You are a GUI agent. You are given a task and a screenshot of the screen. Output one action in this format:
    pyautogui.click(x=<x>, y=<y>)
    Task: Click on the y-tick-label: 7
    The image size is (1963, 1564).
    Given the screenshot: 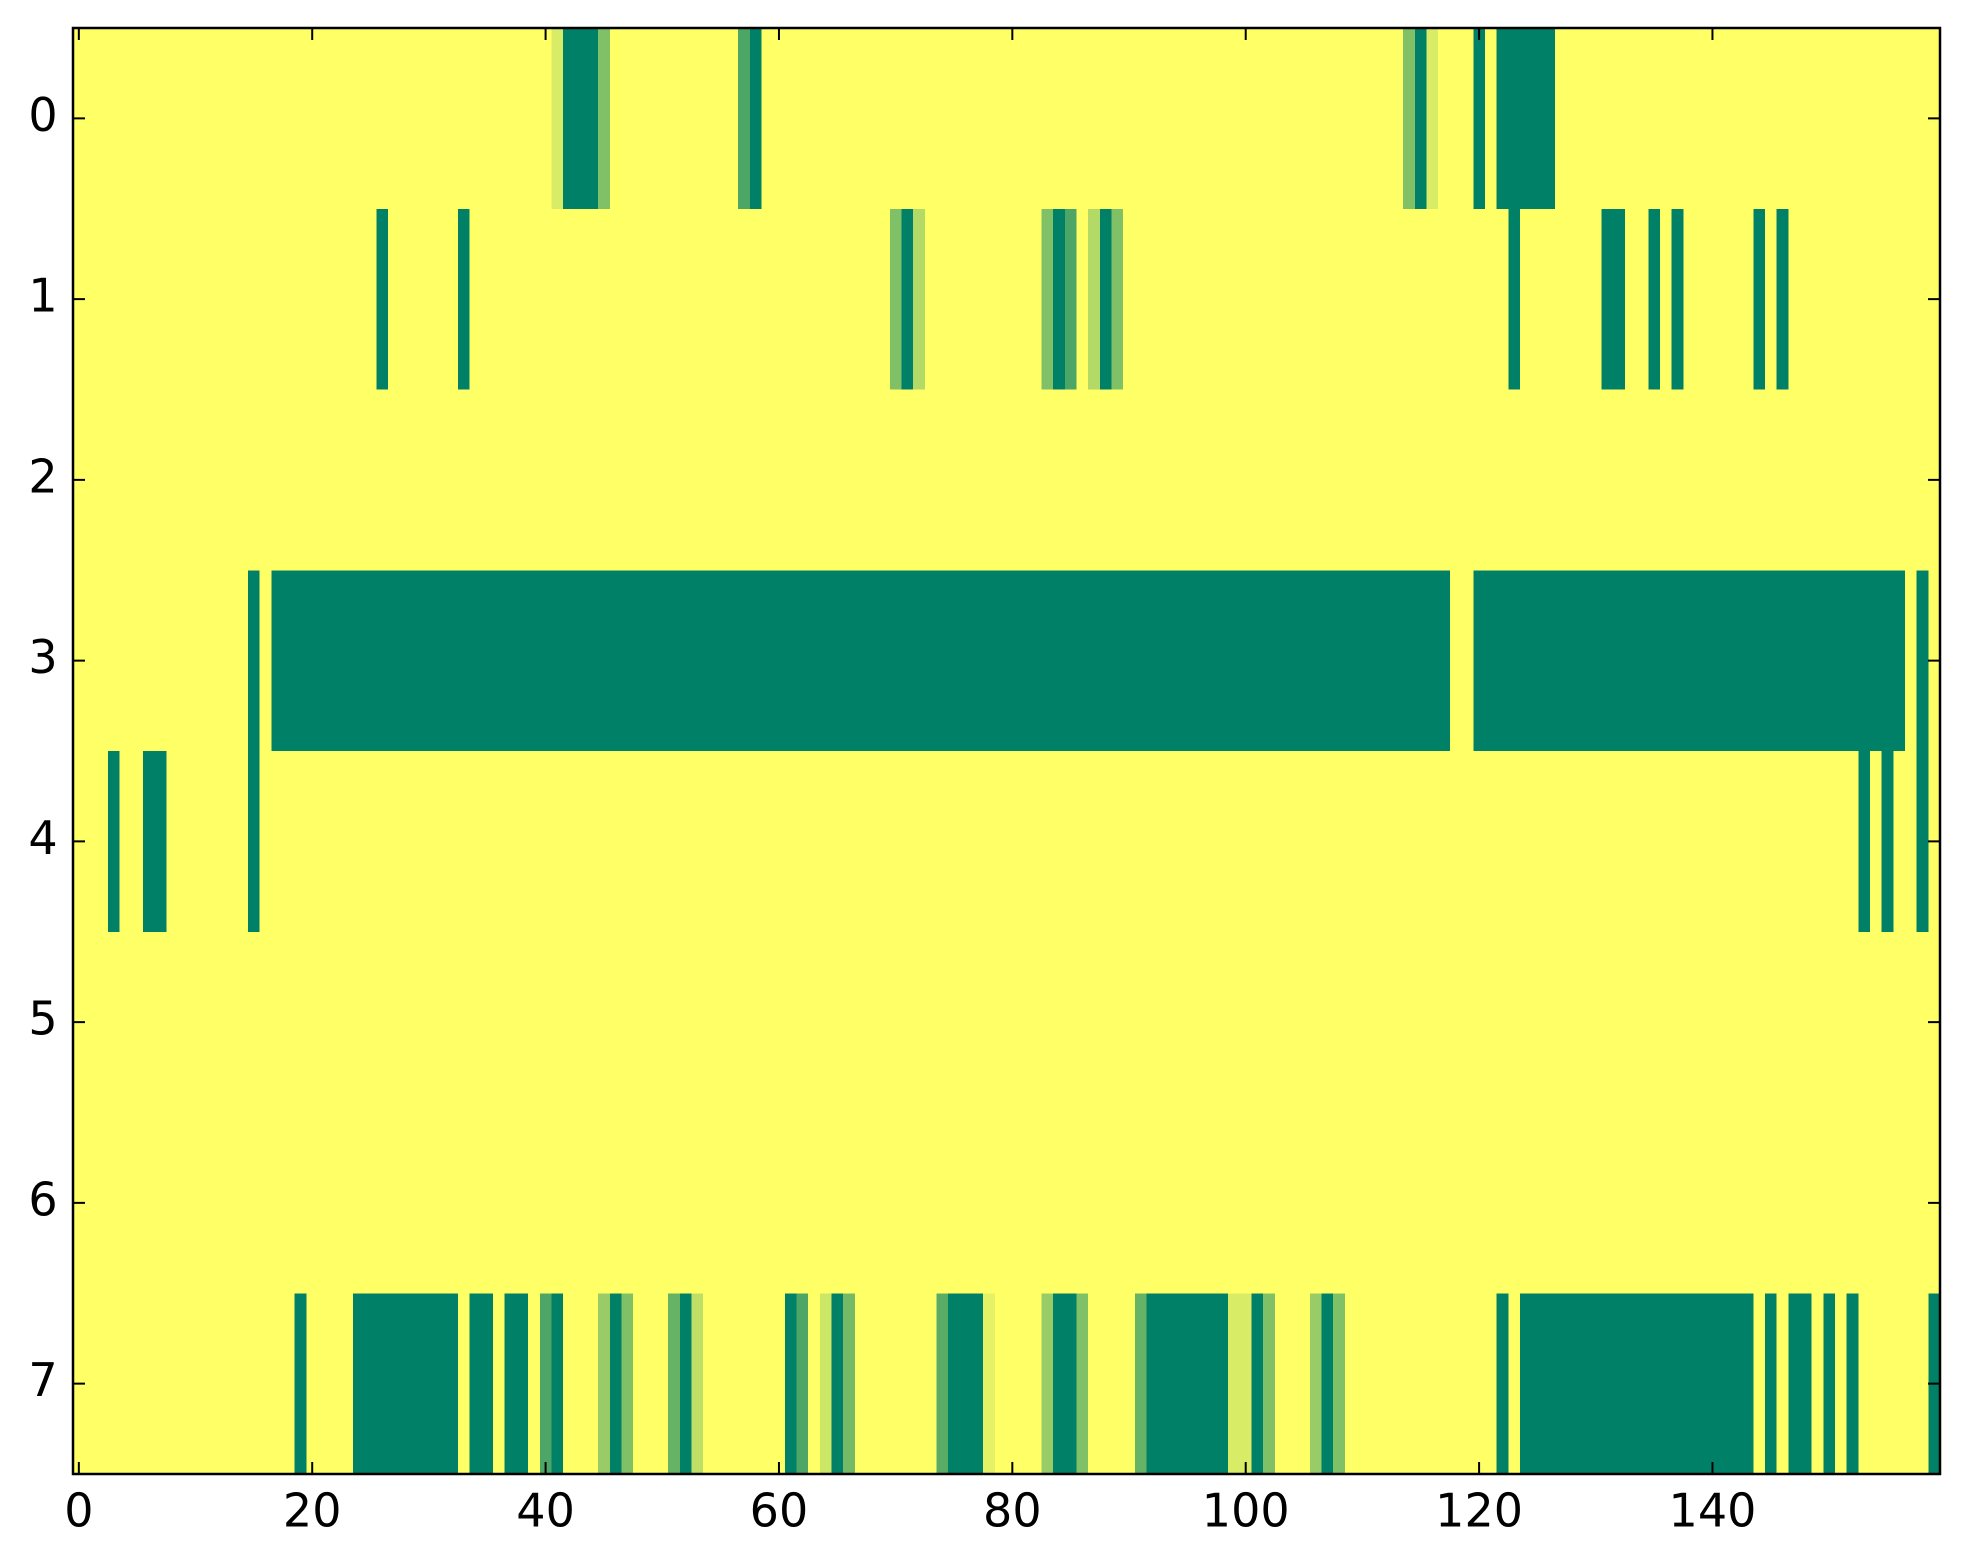 What is the action you would take?
    pyautogui.click(x=42, y=1380)
    